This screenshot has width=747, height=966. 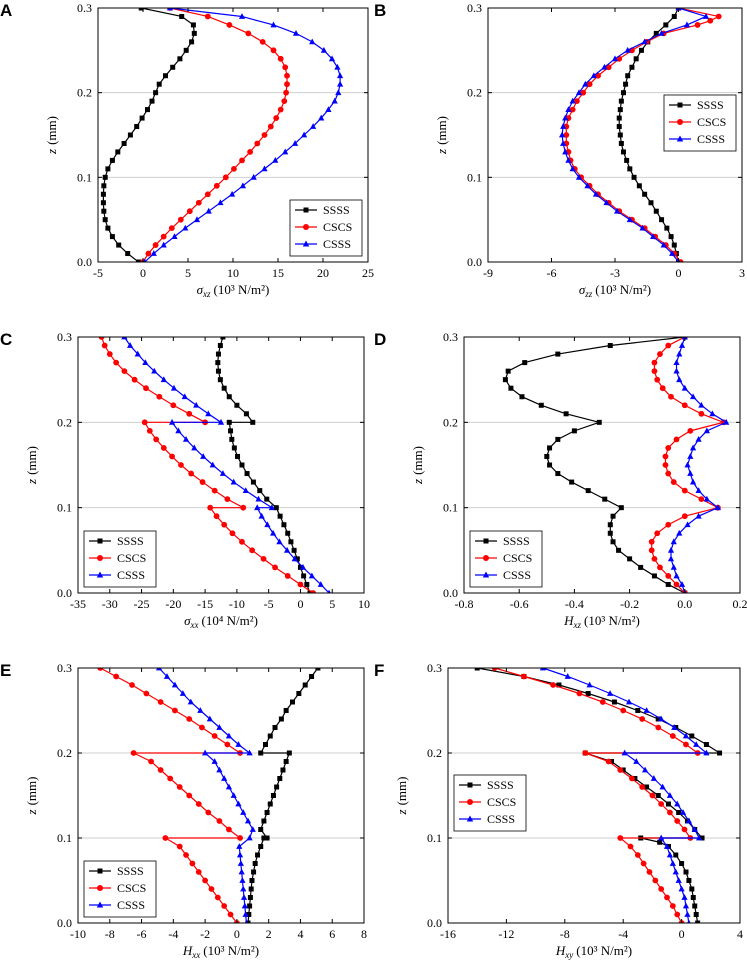 I want to click on y-tick-label-e-0: 0.0, so click(x=64, y=923).